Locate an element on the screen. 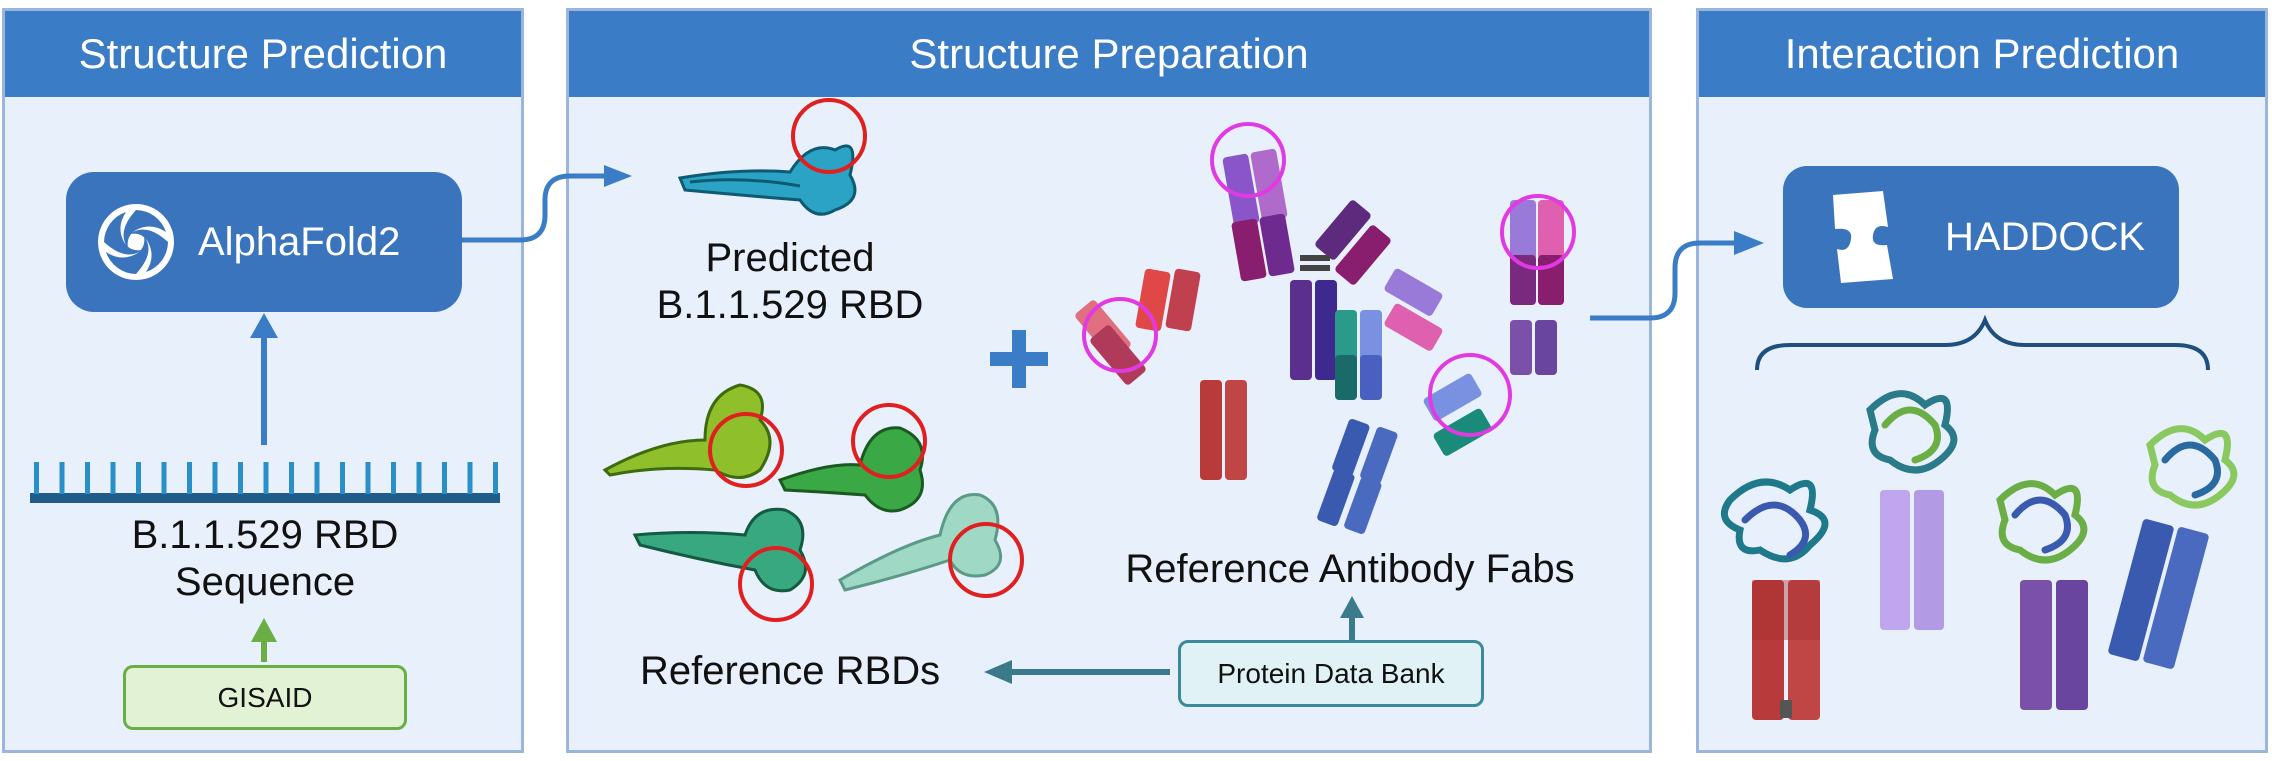 Image resolution: width=2272 pixels, height=761 pixels. plus-icon is located at coordinates (1019, 359).